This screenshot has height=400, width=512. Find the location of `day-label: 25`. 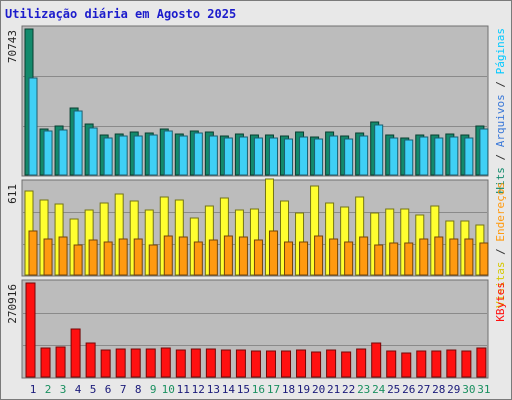

day-label: 25 is located at coordinates (393, 389).